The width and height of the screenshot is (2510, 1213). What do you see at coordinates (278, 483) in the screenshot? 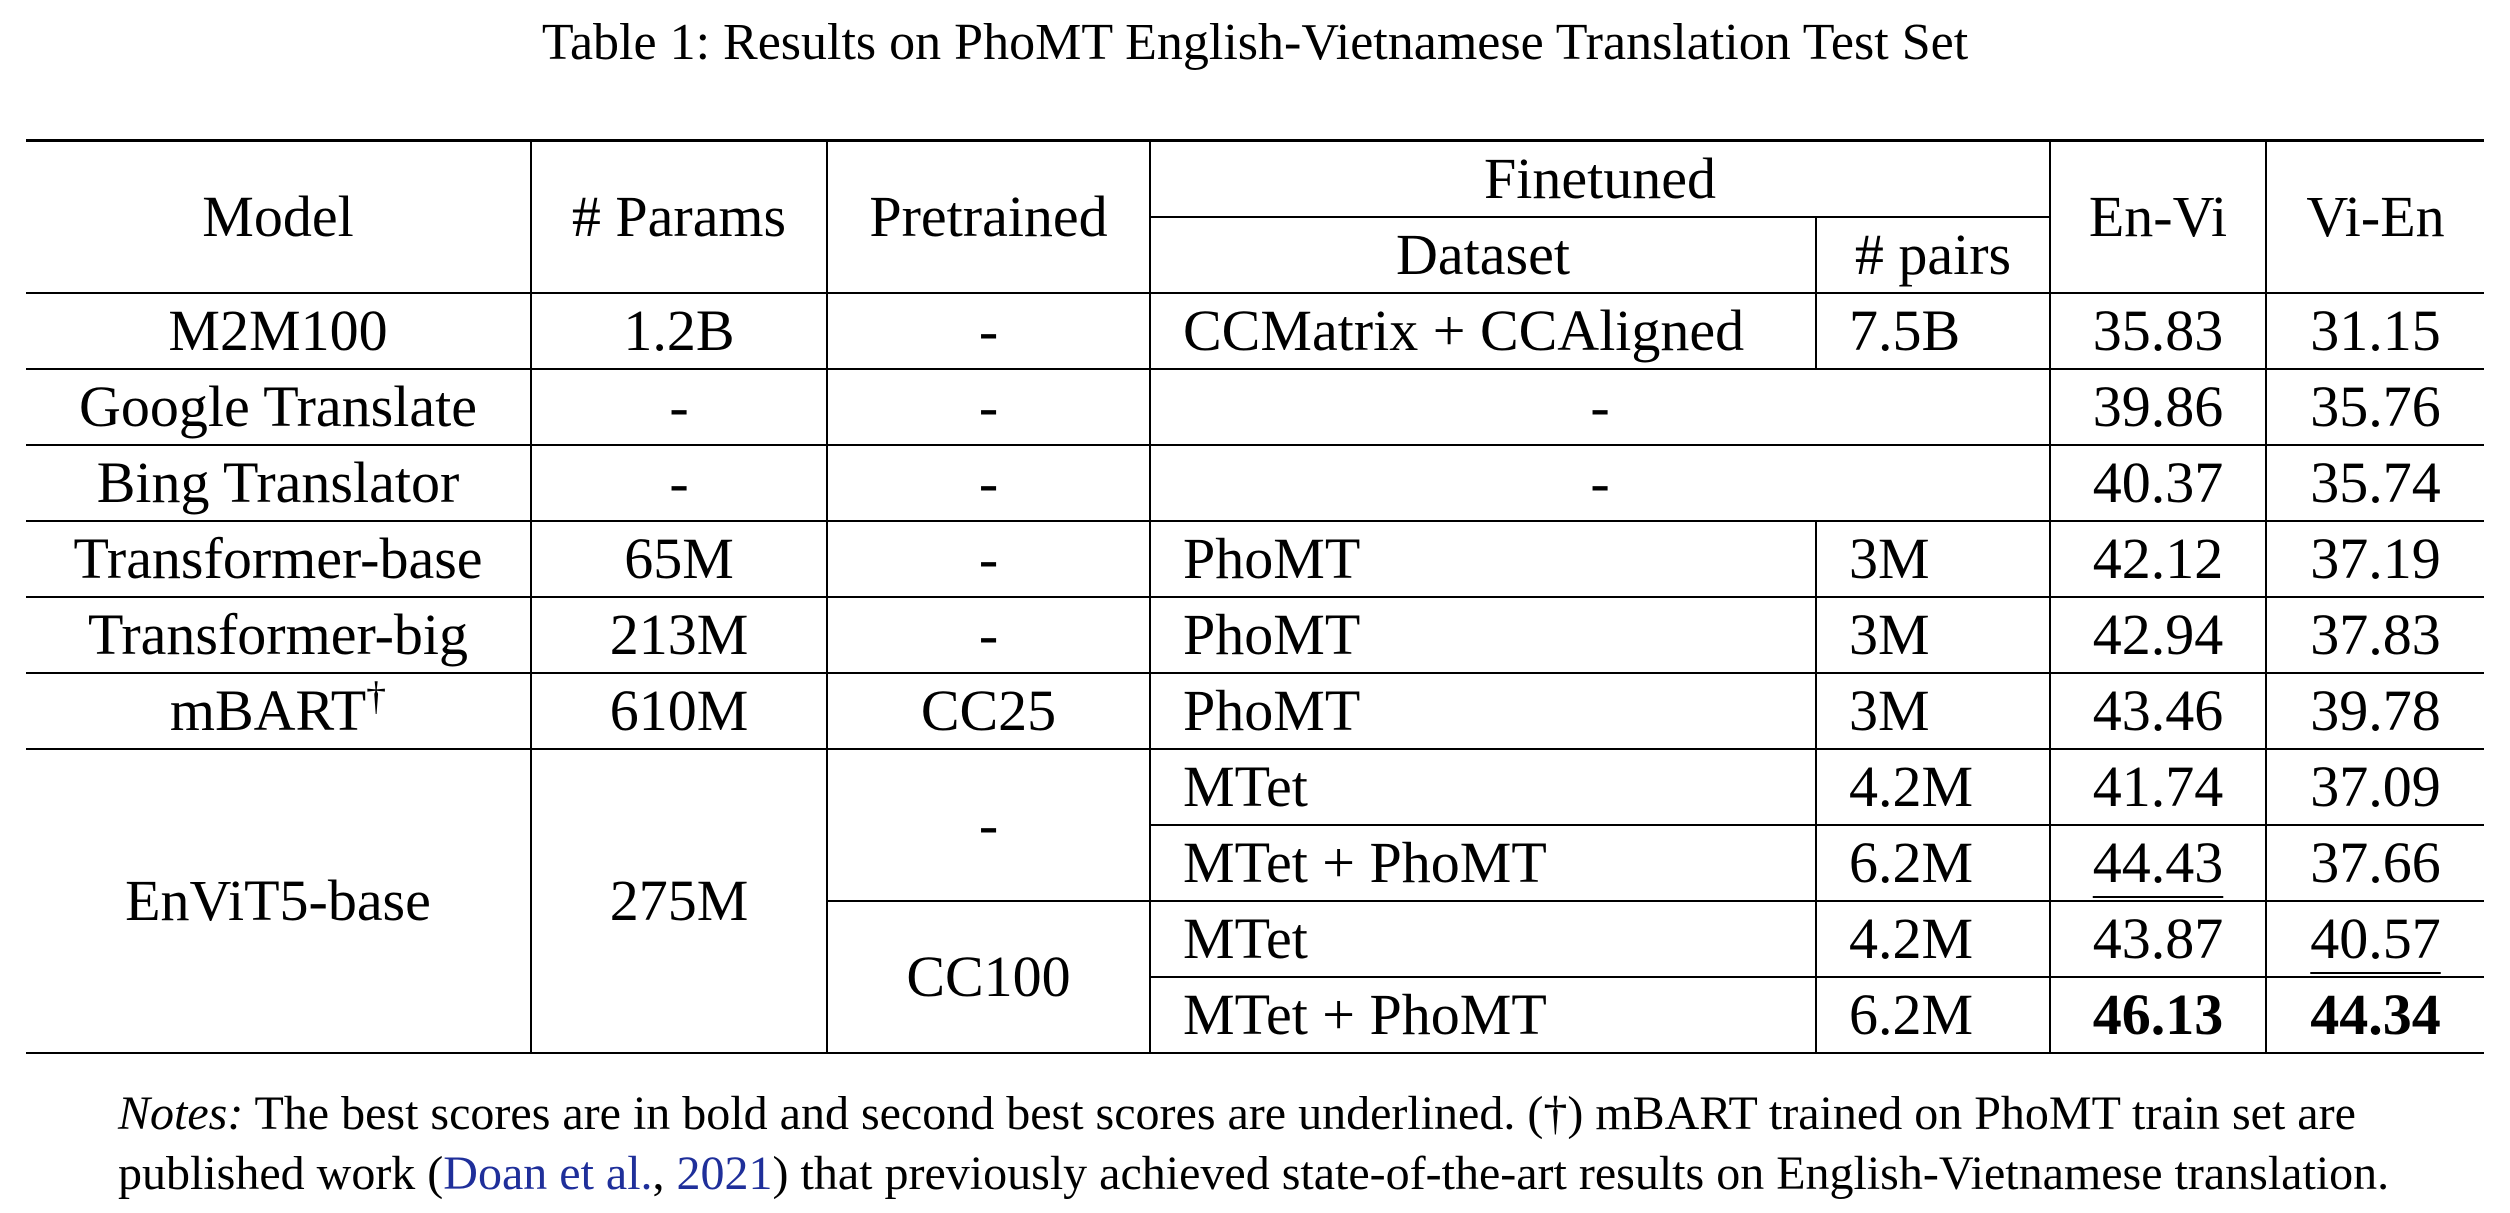
I see `model-cell: Bing Translator` at bounding box center [278, 483].